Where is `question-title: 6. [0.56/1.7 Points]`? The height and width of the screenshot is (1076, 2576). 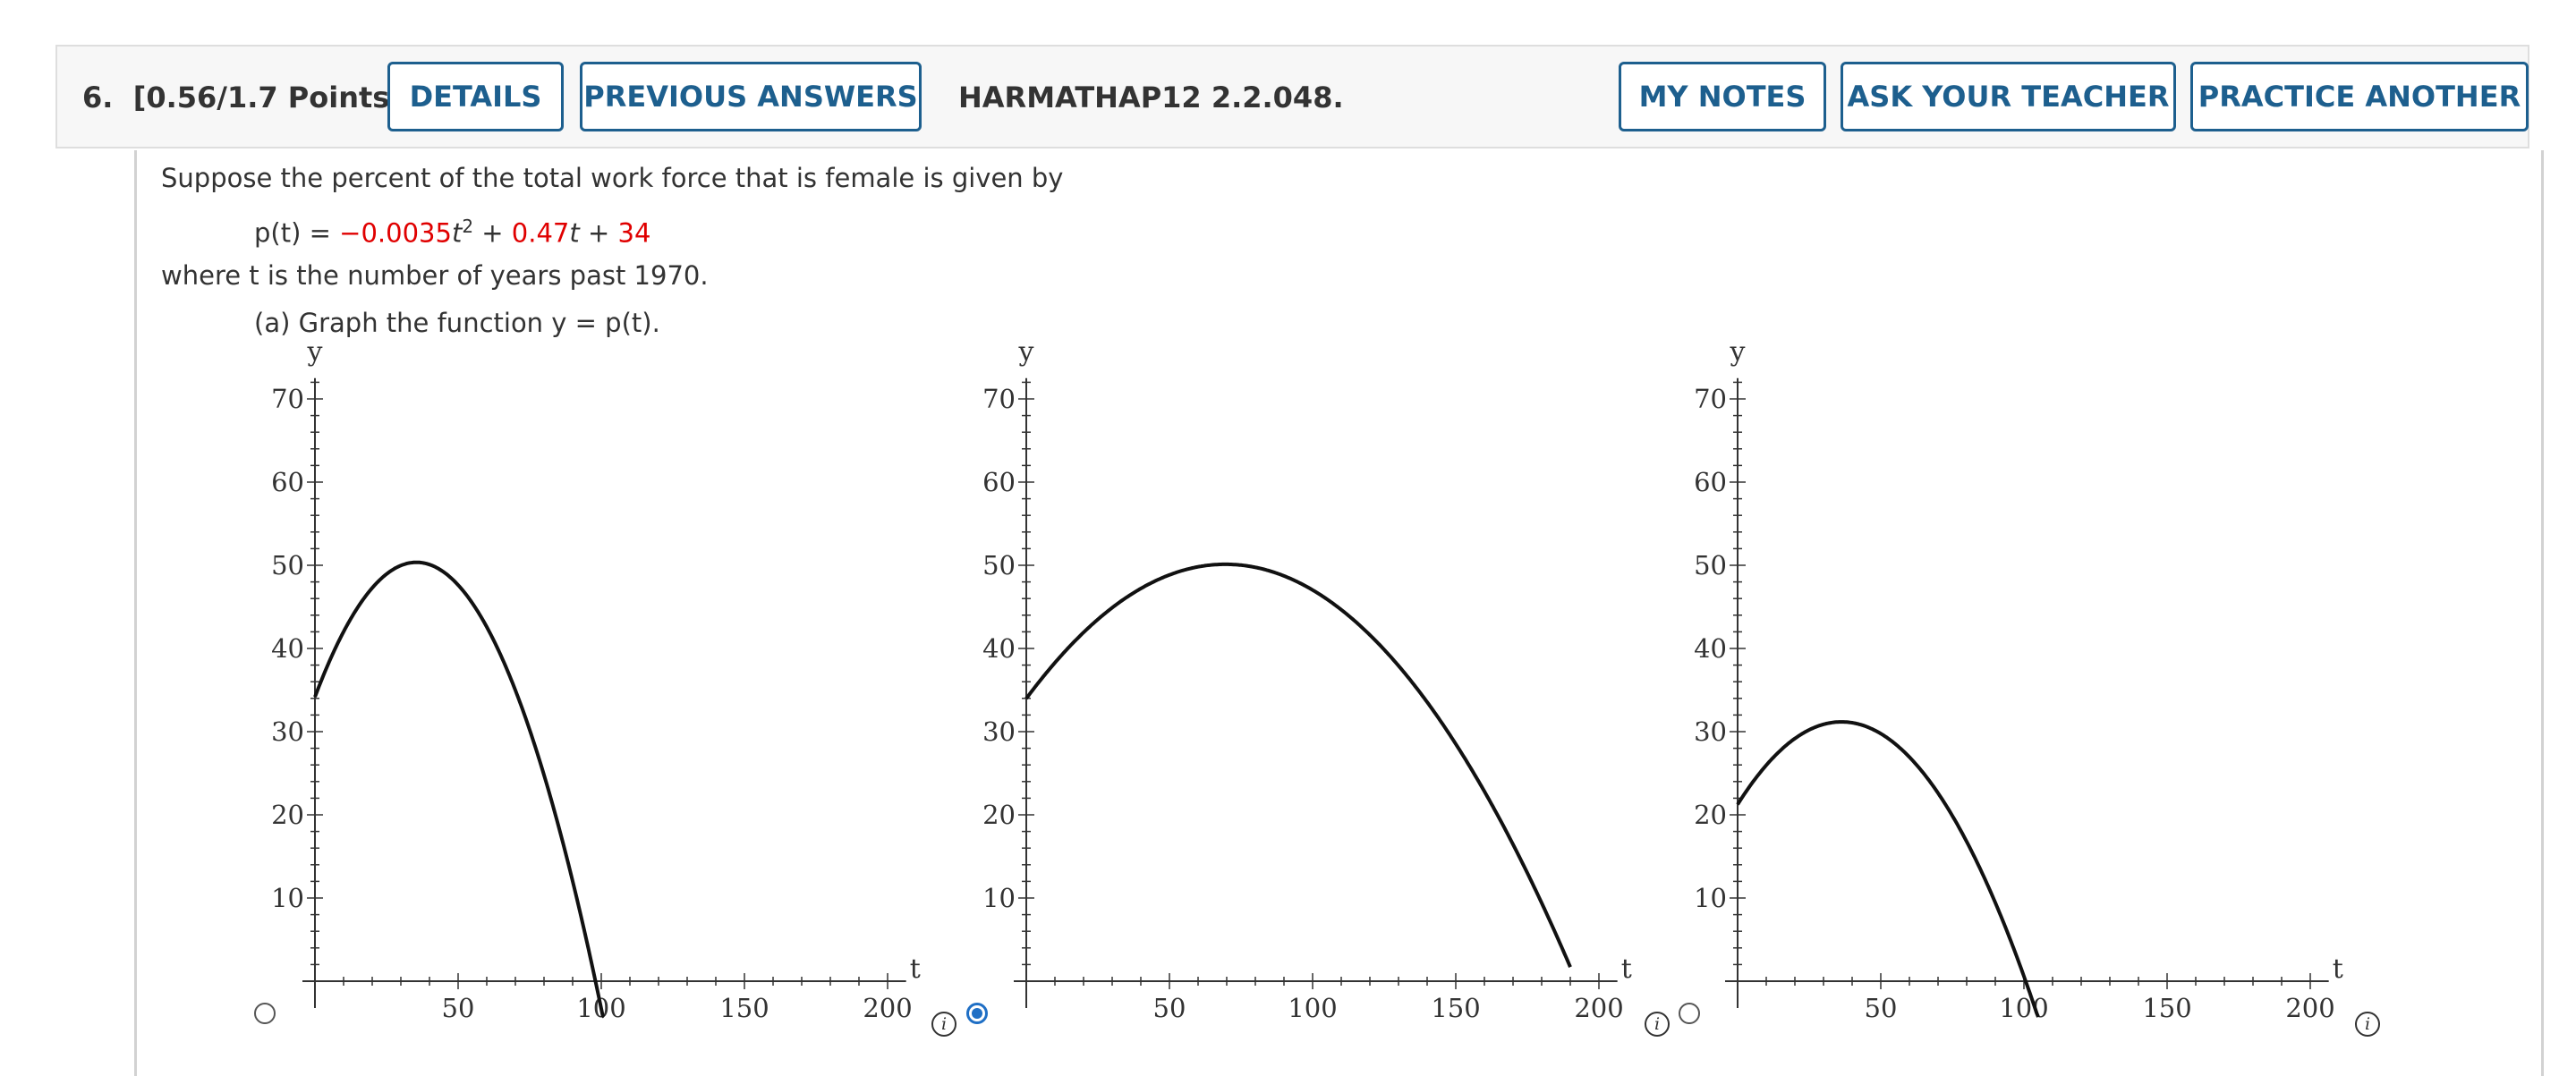
question-title: 6. [0.56/1.7 Points] is located at coordinates (242, 97).